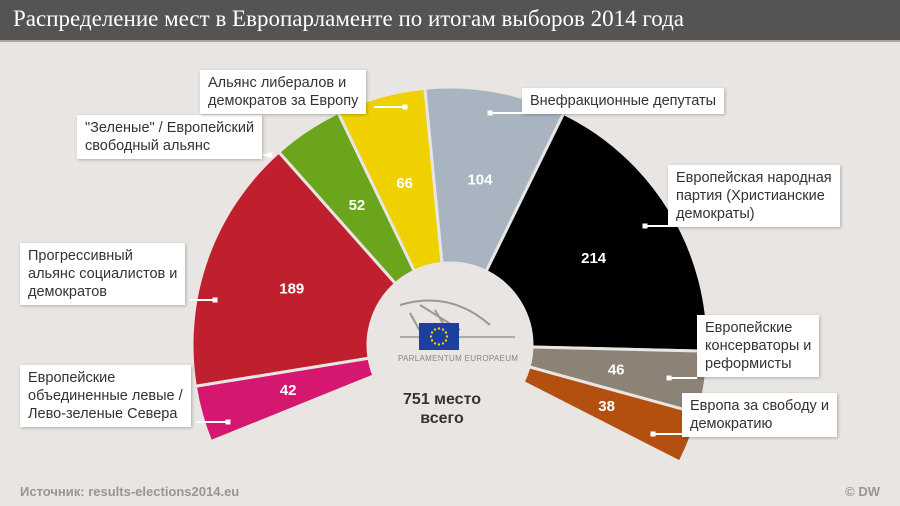 The width and height of the screenshot is (900, 506). What do you see at coordinates (277, 83) in the screenshot?
I see `label-line: Альянс либералов и` at bounding box center [277, 83].